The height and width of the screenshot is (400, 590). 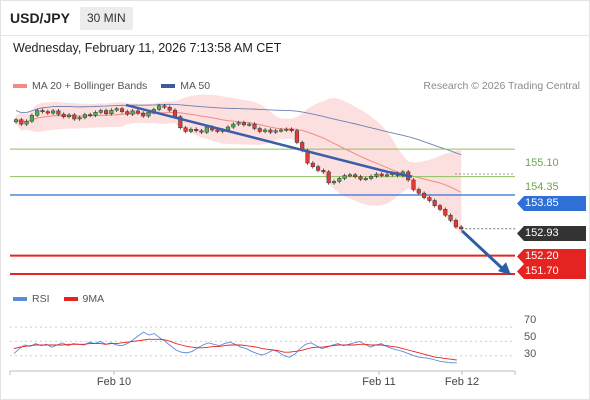 I want to click on legend-item-9ma: 9MA, so click(x=83, y=299).